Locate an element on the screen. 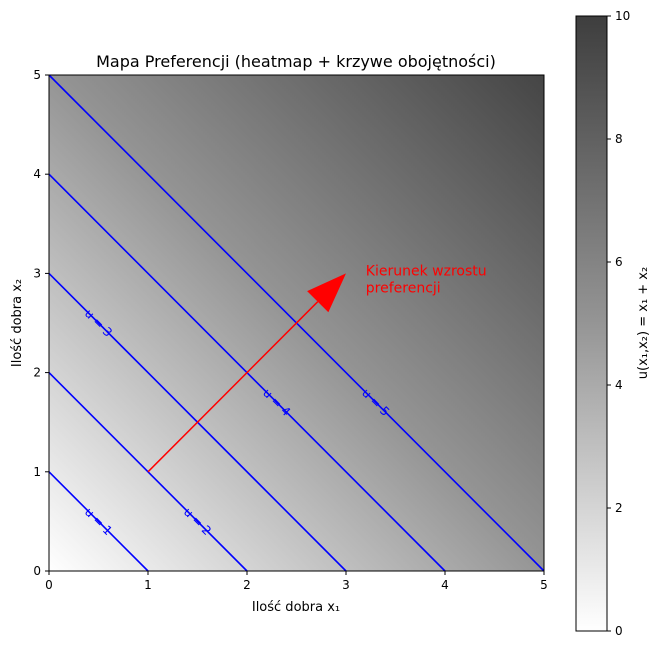 The image size is (662, 649). annotation-text: Kierunek wzrostu preferencji is located at coordinates (426, 279).